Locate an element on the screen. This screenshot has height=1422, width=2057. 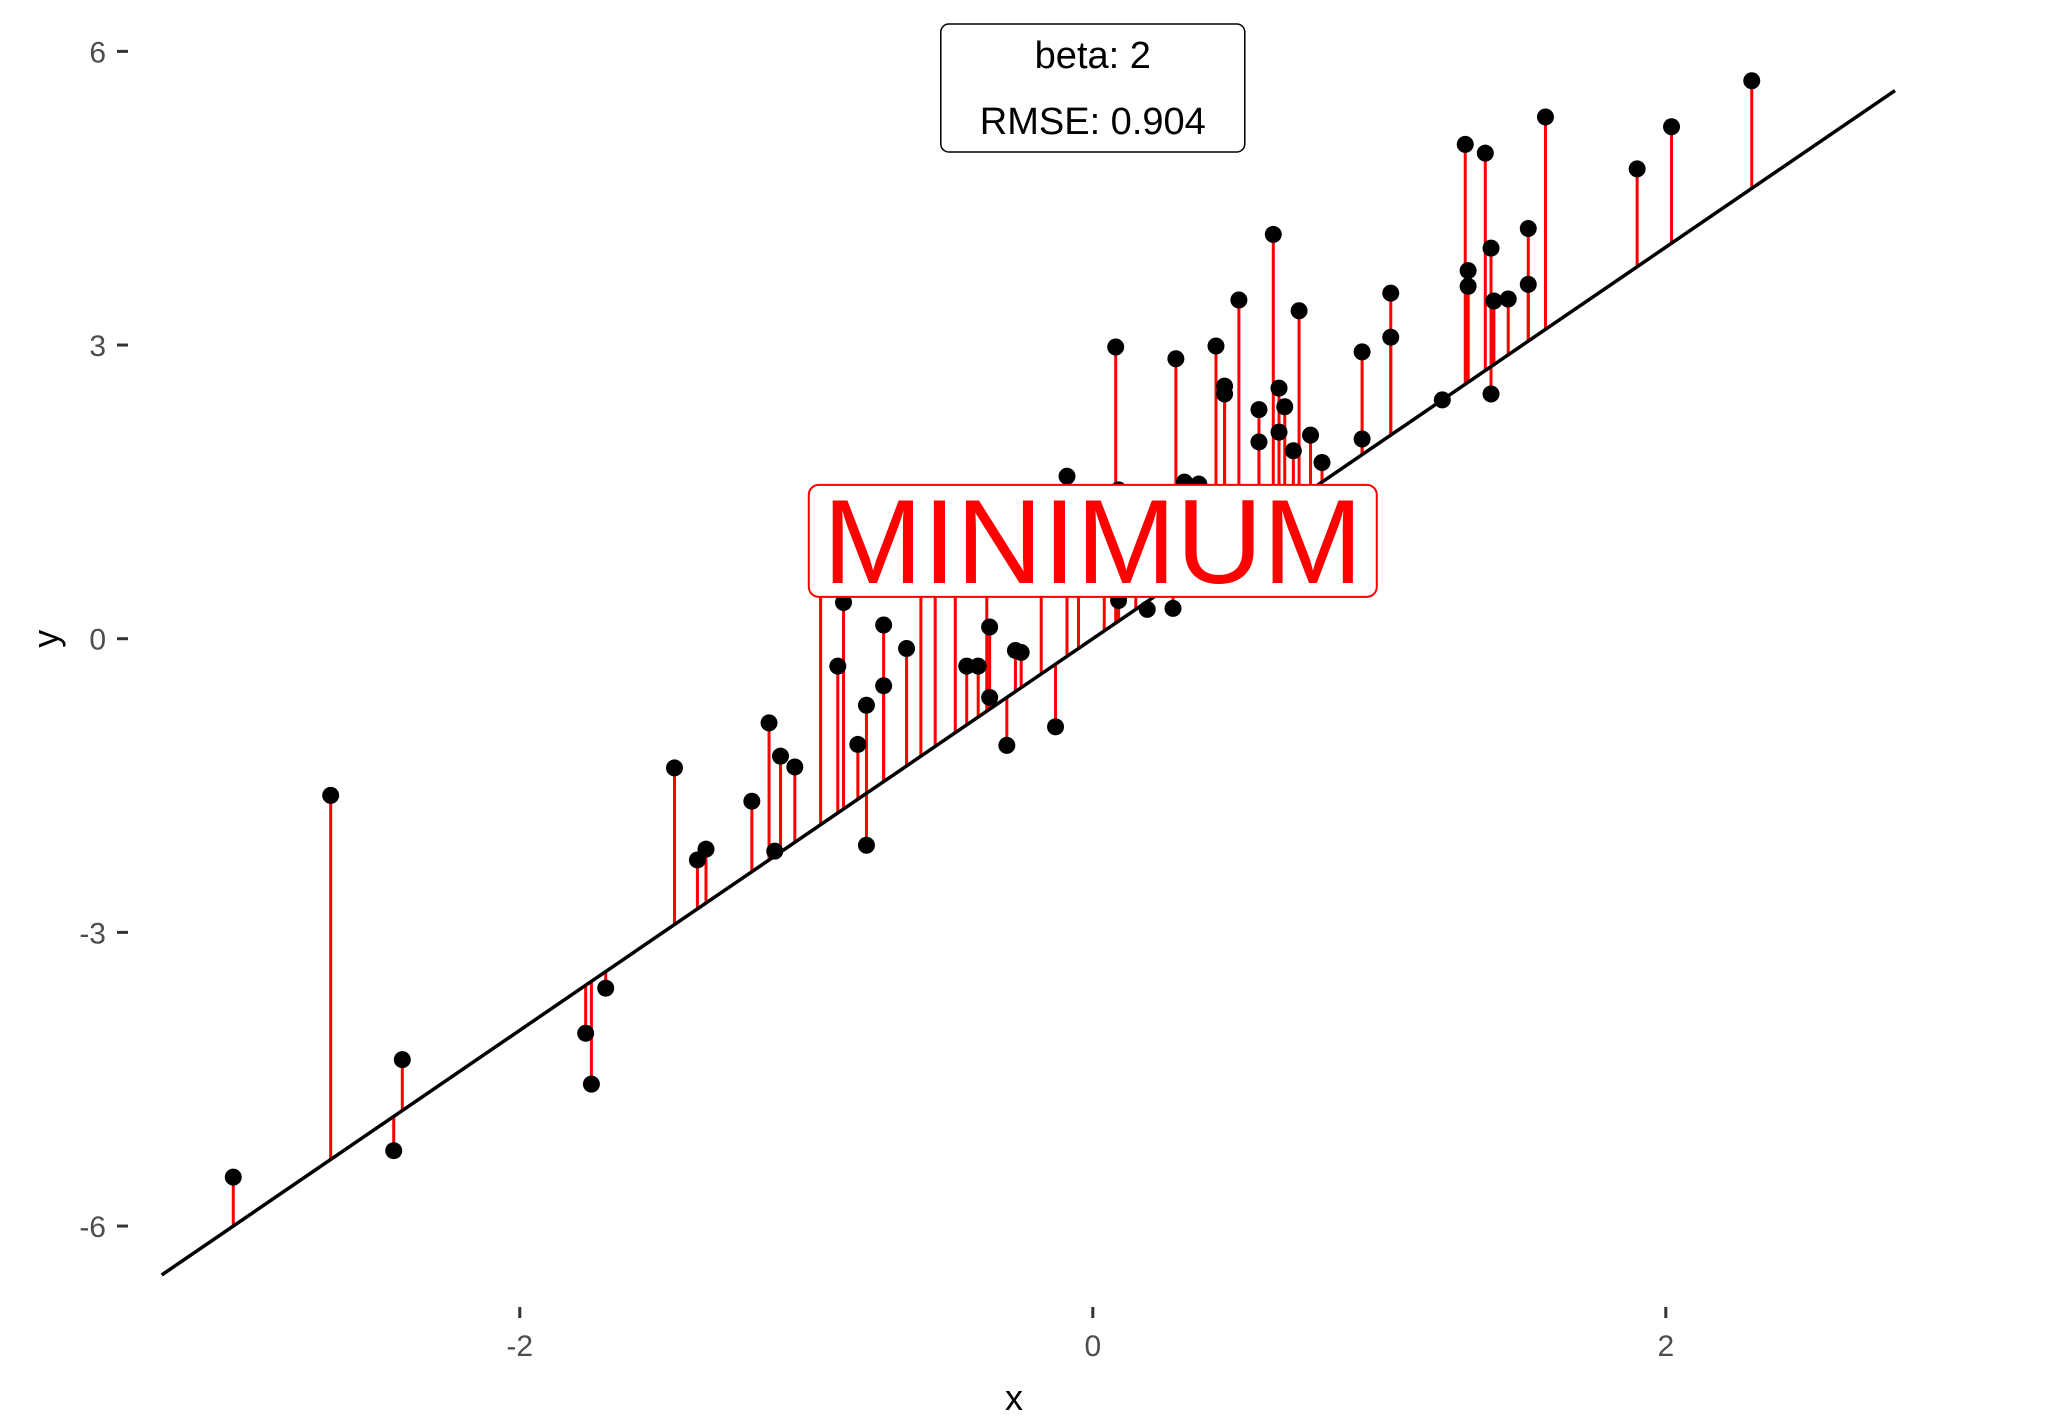
annotation-box: beta: 2 RMSE: 0.904 is located at coordinates (1093, 88).